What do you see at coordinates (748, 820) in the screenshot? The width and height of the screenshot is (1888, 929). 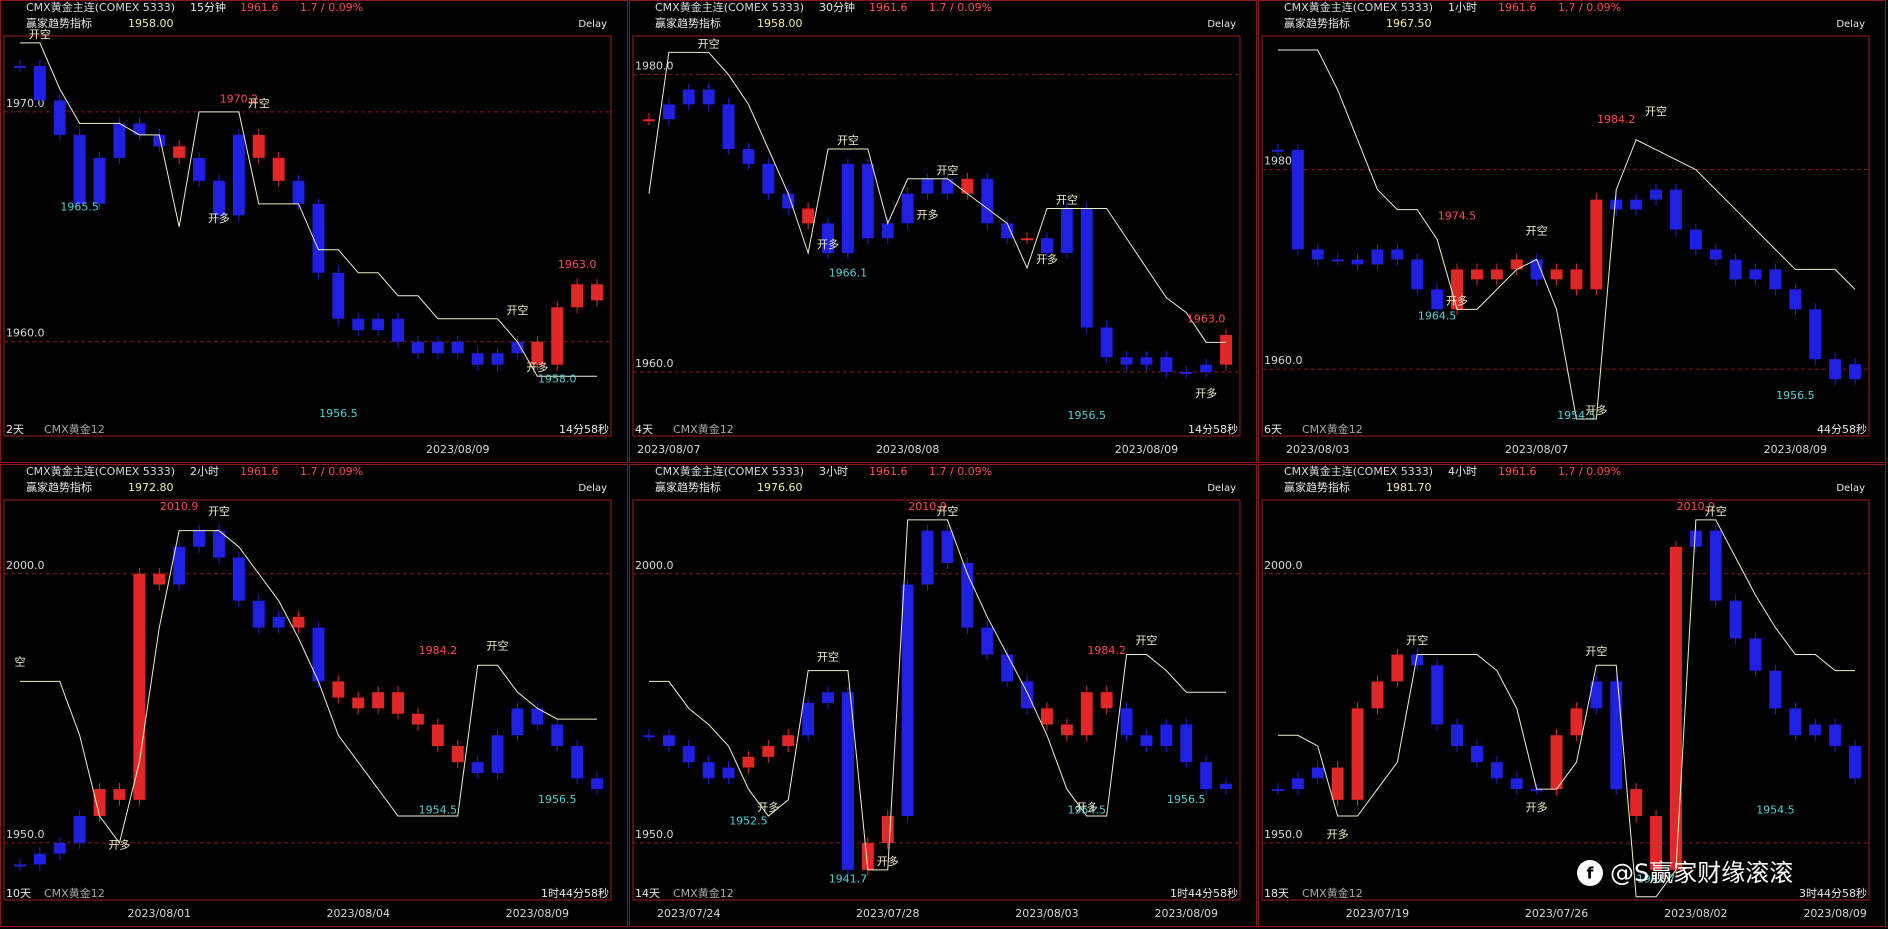 I see `annotation: 1952.5` at bounding box center [748, 820].